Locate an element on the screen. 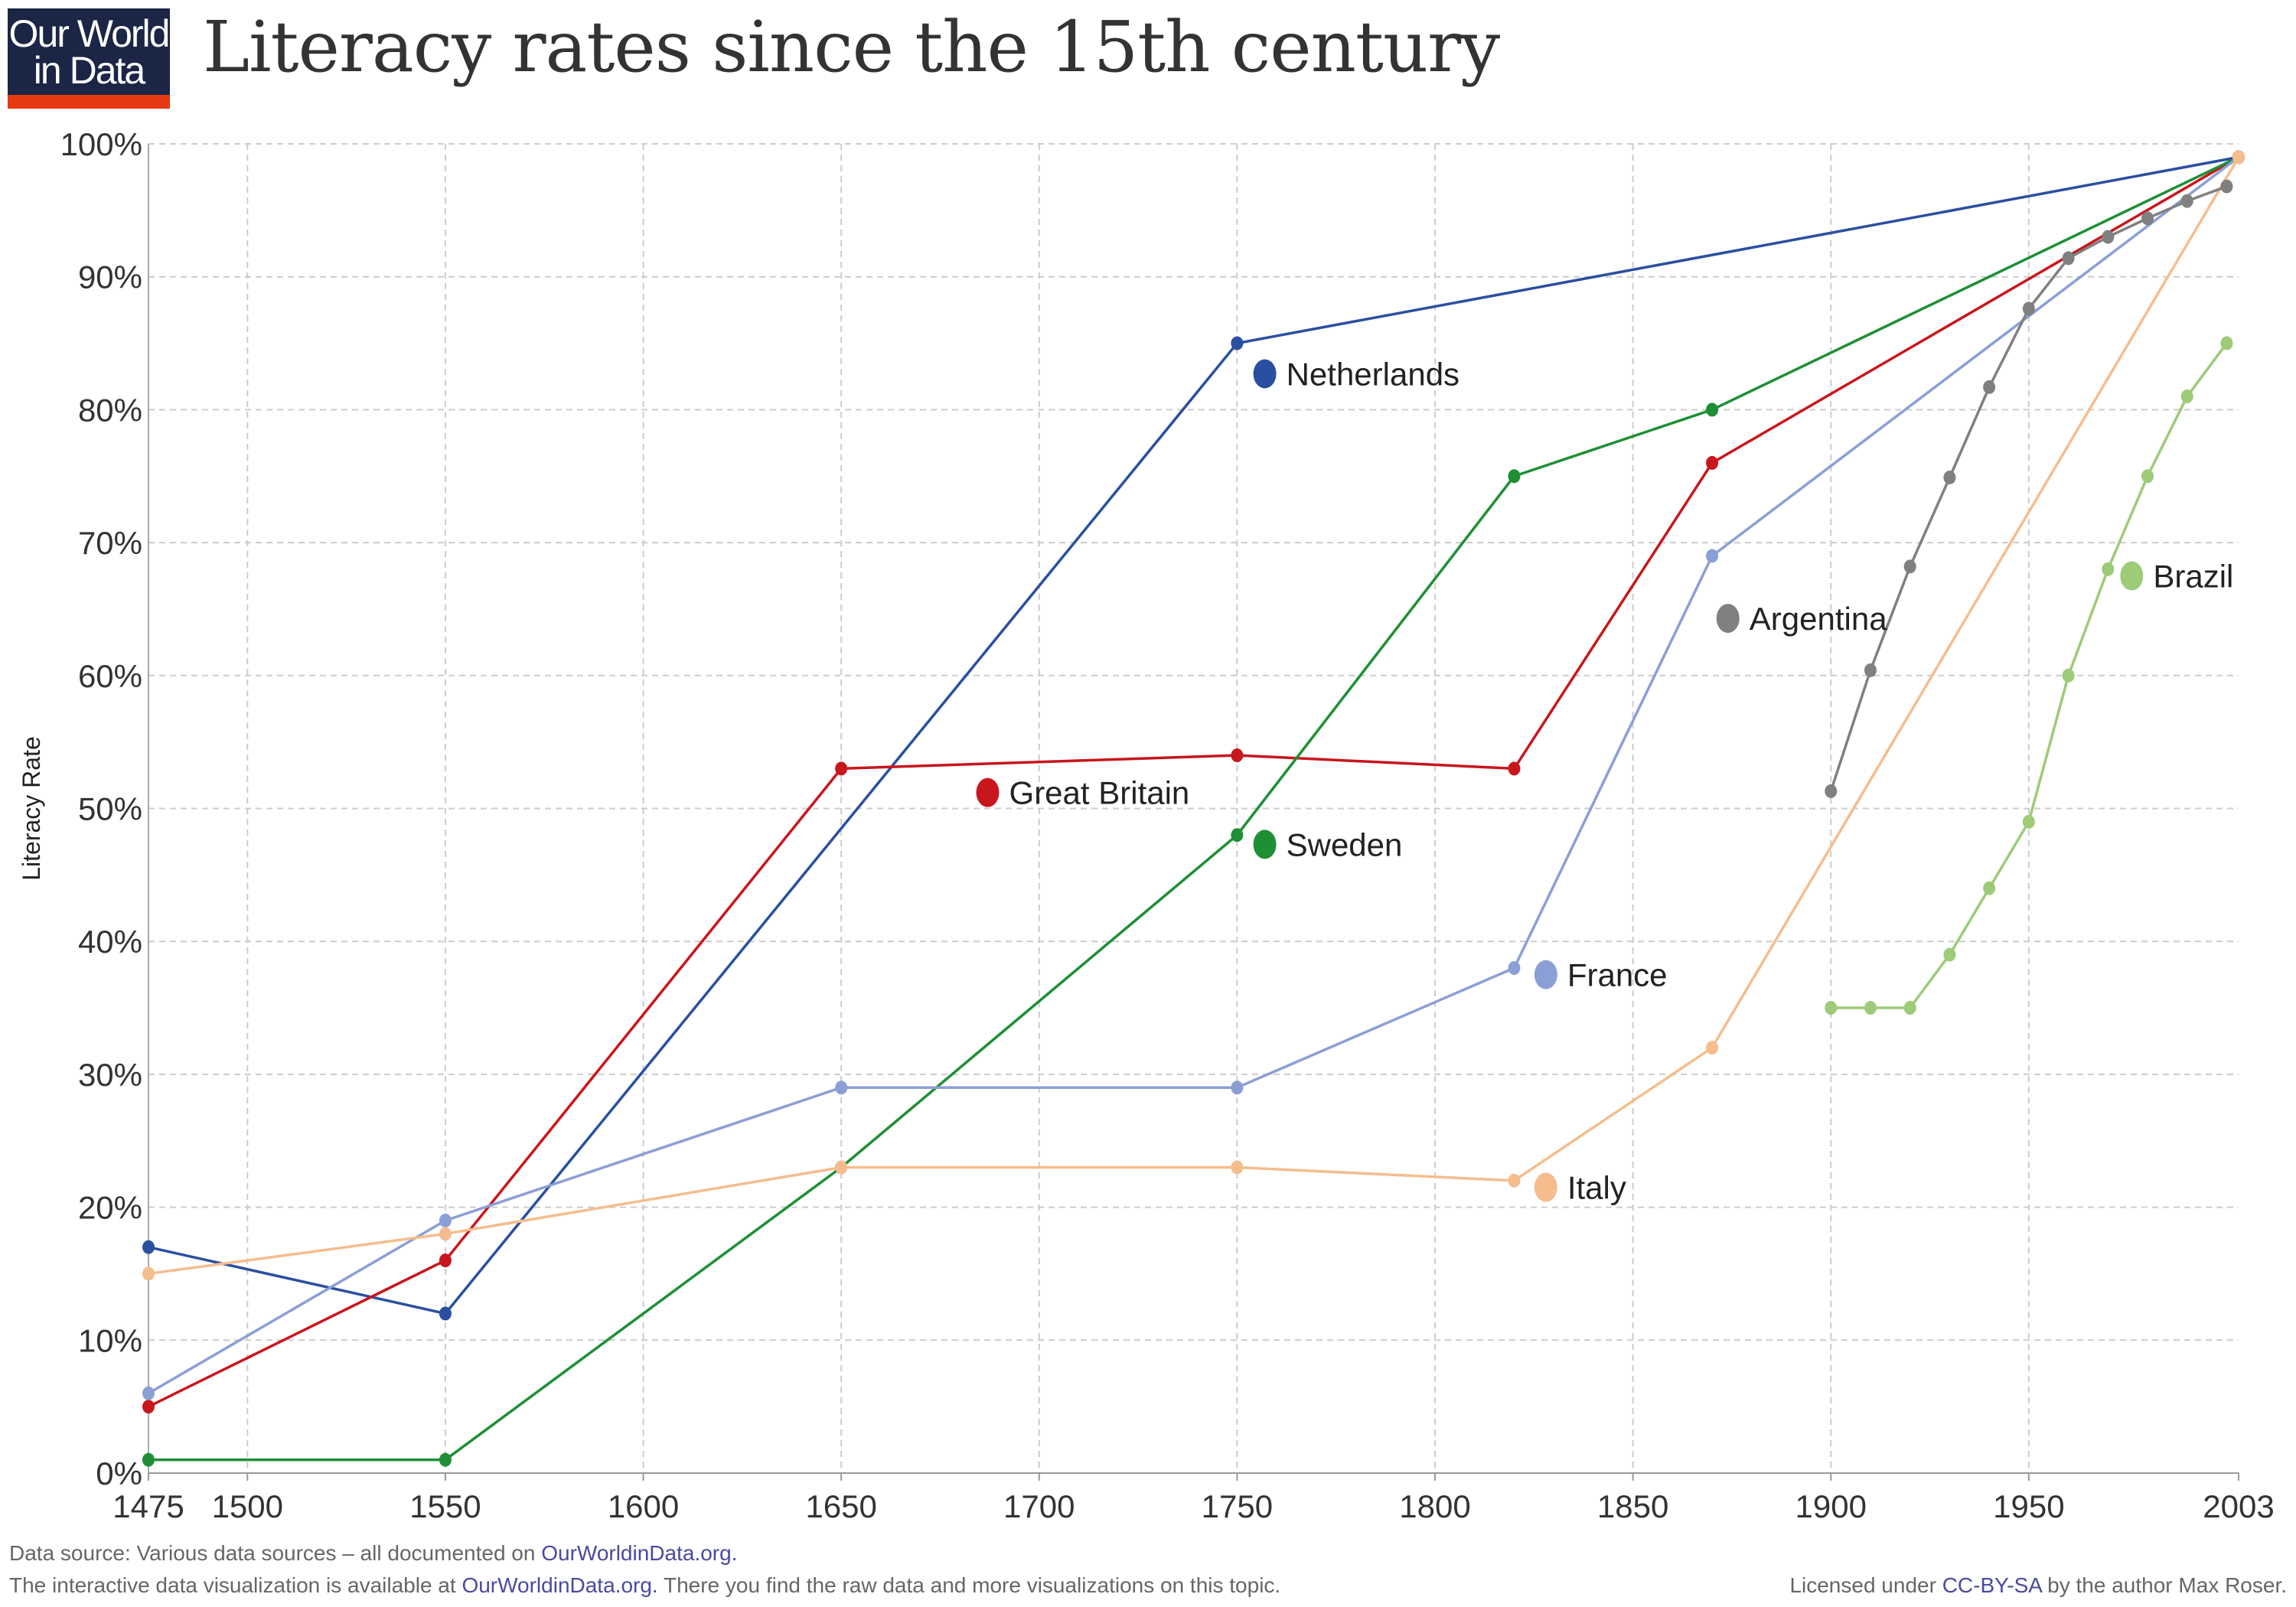 This screenshot has width=2296, height=1607. x-tick-label: 2003 is located at coordinates (2238, 1506).